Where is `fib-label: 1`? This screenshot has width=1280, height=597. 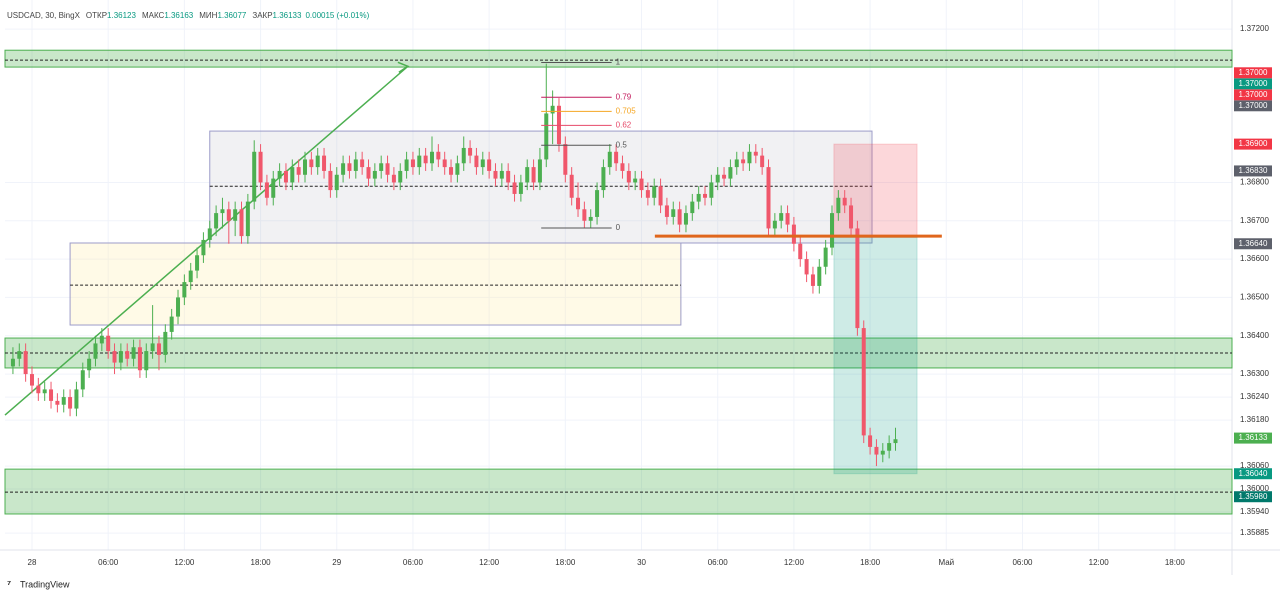 fib-label: 1 is located at coordinates (618, 62).